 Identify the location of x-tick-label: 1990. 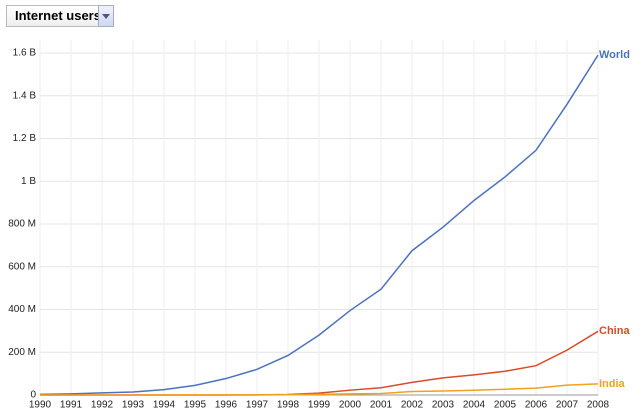
(40, 405).